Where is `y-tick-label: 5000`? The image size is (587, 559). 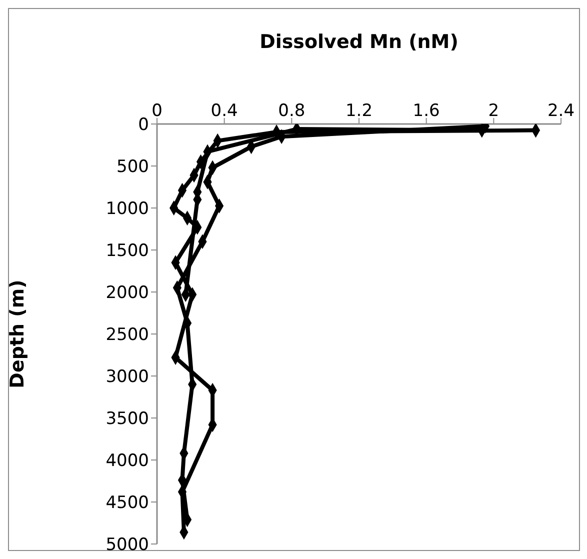 y-tick-label: 5000 is located at coordinates (127, 545).